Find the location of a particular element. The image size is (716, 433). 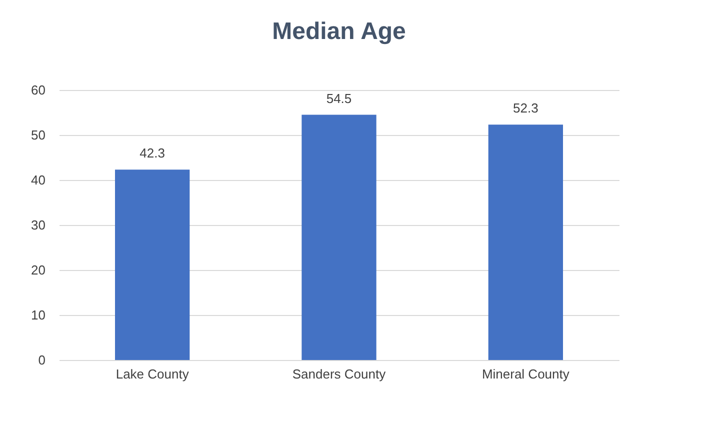

data-label: 42.3 is located at coordinates (152, 153).